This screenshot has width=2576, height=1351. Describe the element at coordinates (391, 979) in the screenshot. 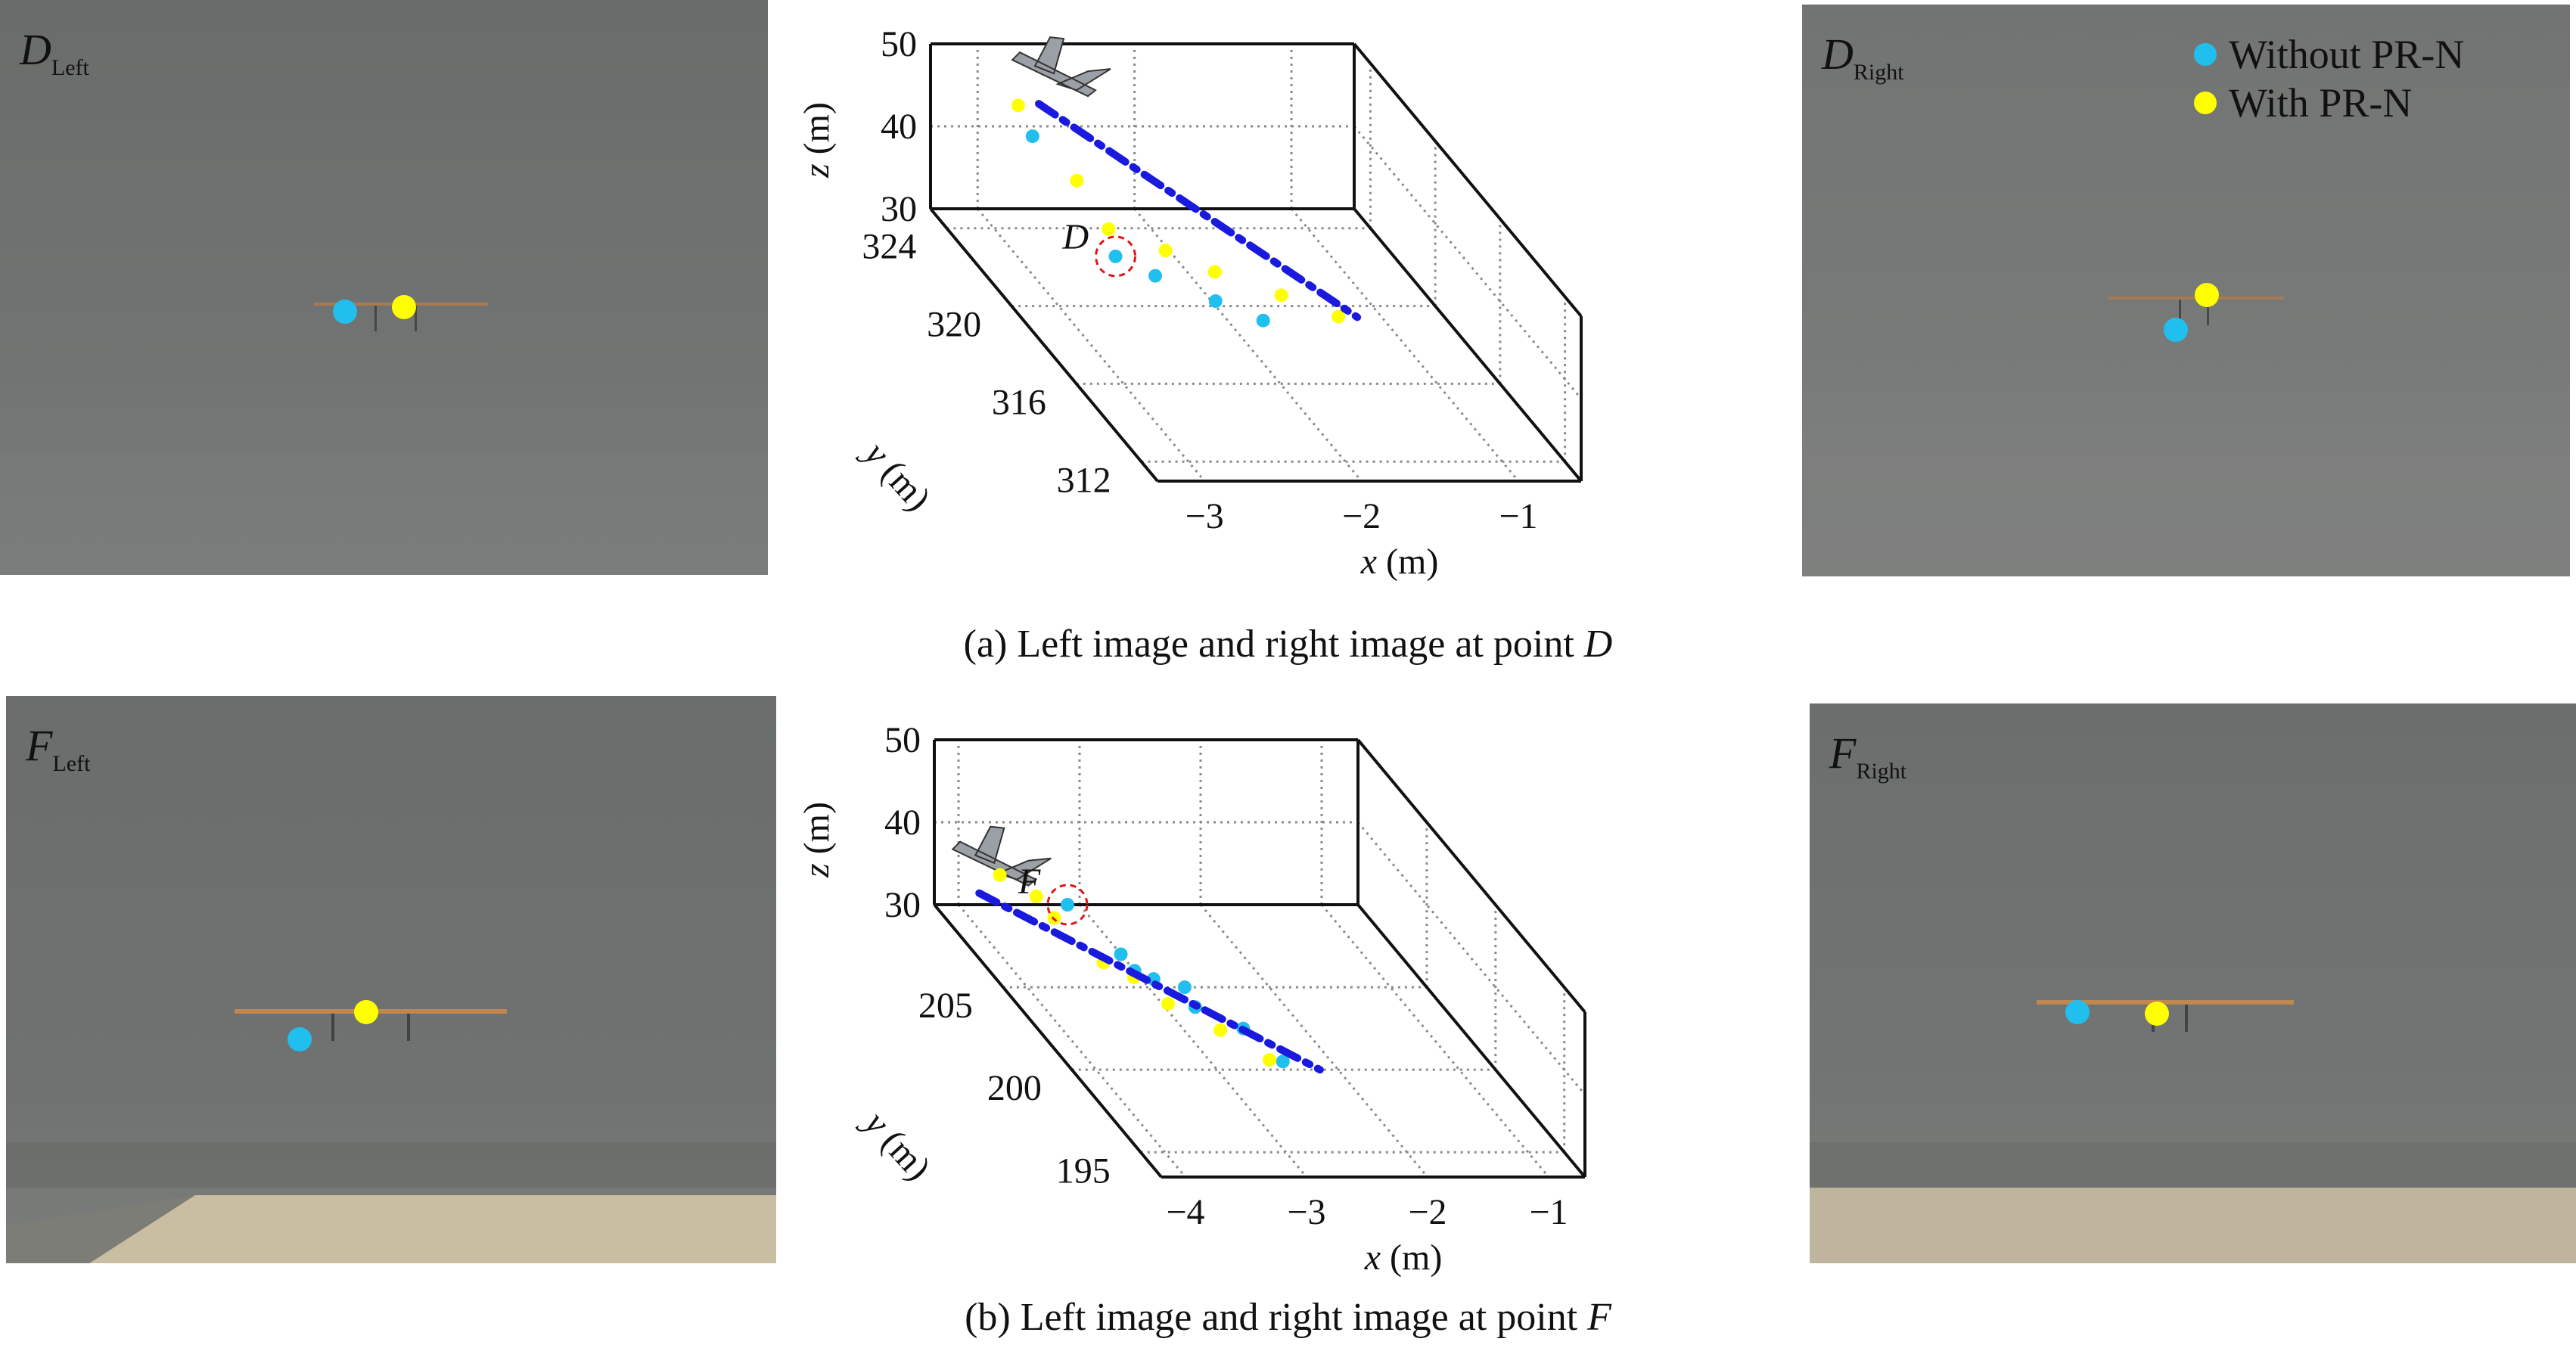

I see `photo-f-left: FLeft` at that location.